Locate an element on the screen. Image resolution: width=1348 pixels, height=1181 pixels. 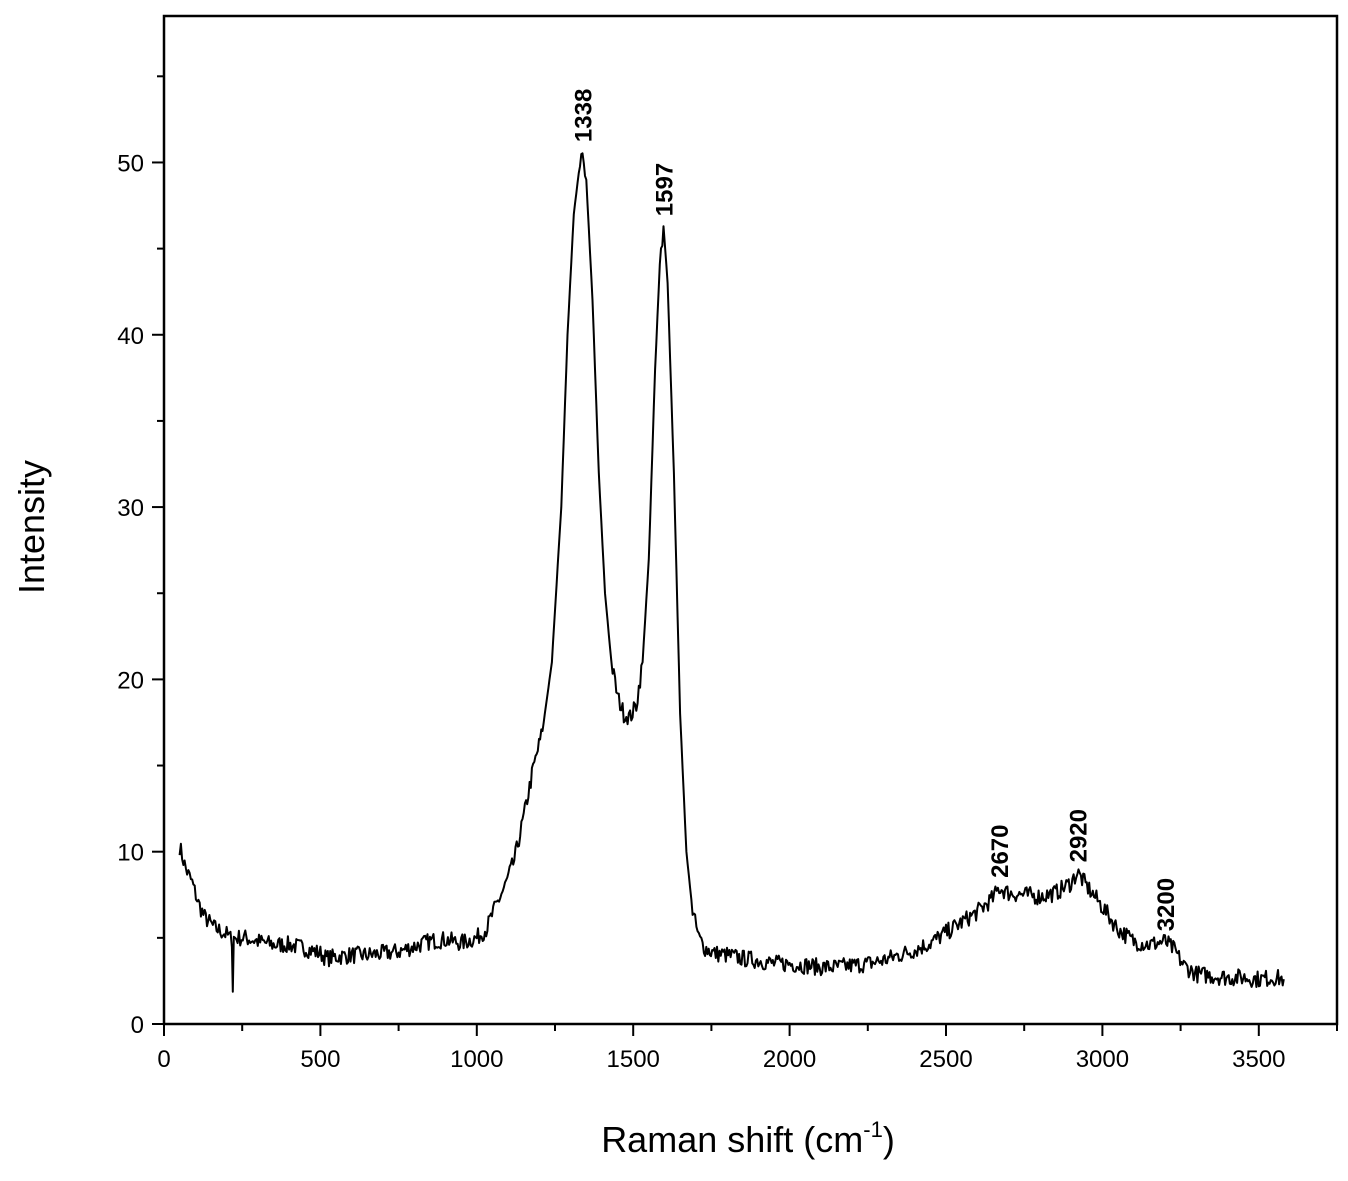
y-tick-label: 40 is located at coordinates (130, 336).